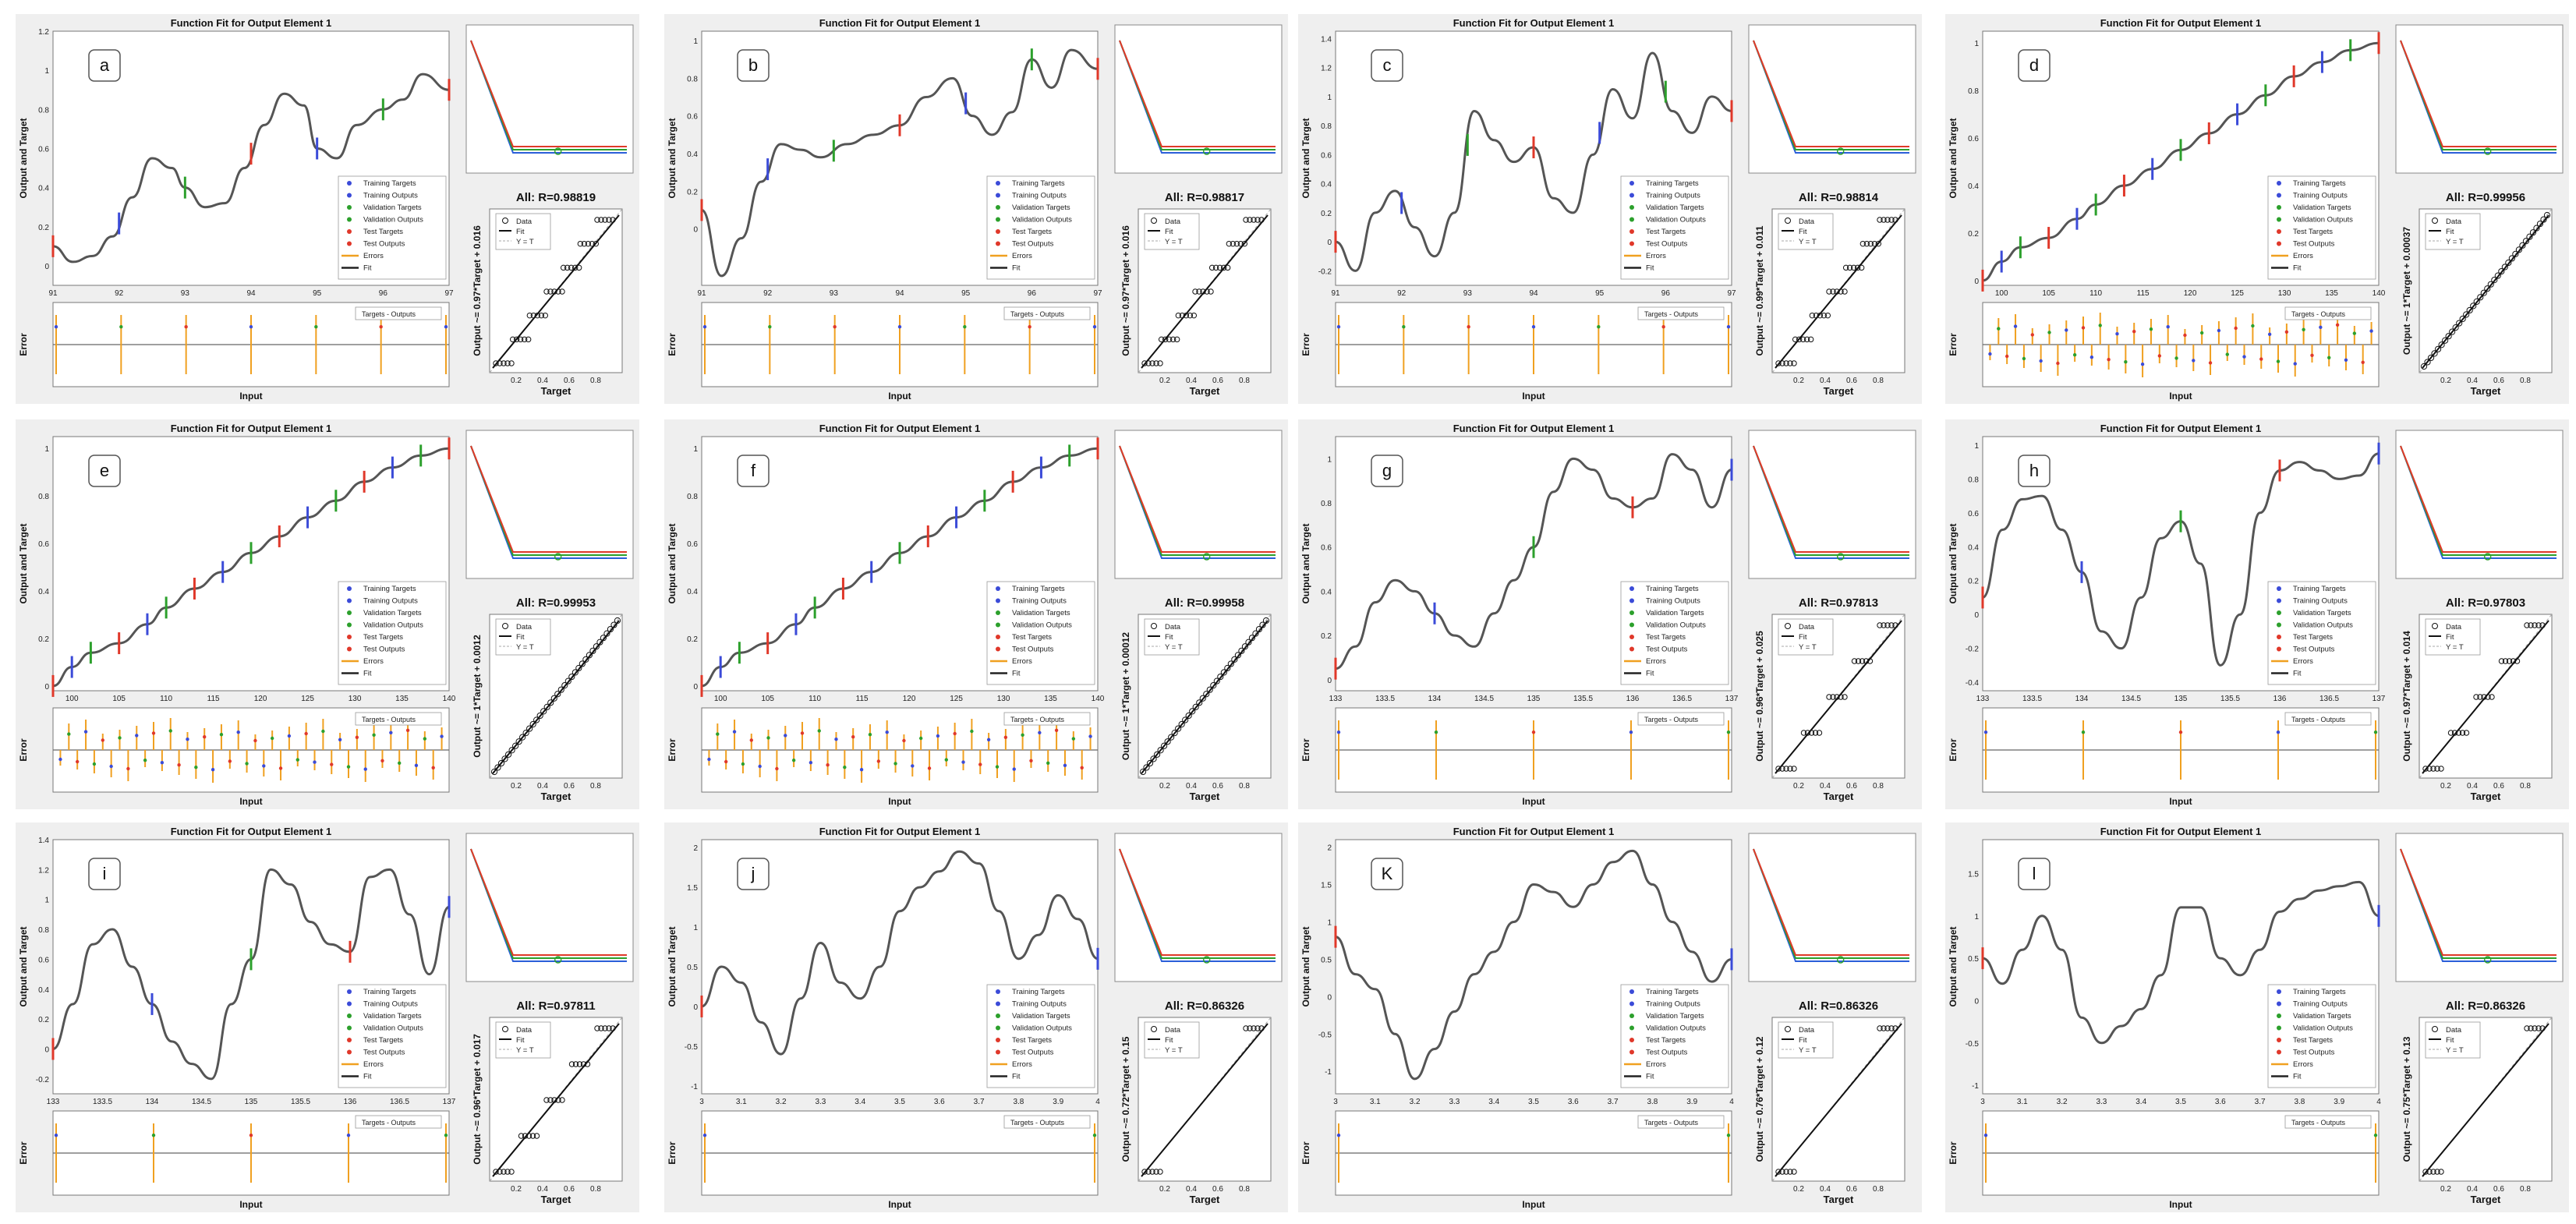 Image resolution: width=2576 pixels, height=1224 pixels. What do you see at coordinates (105, 874) in the screenshot?
I see `panel-letter: i` at bounding box center [105, 874].